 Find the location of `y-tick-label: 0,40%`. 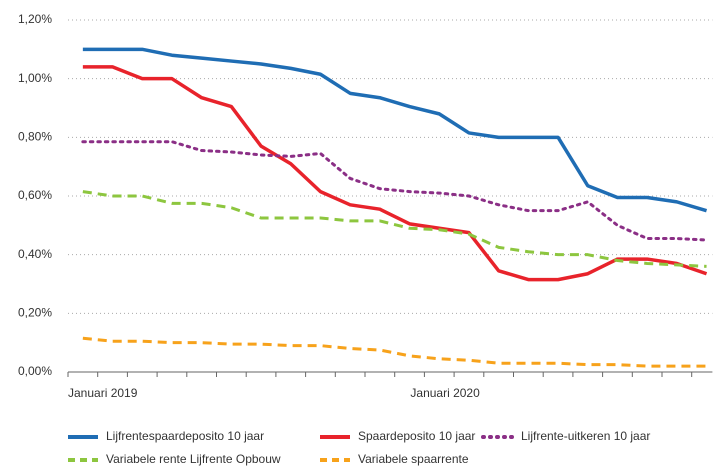

y-tick-label: 0,40% is located at coordinates (35, 254).